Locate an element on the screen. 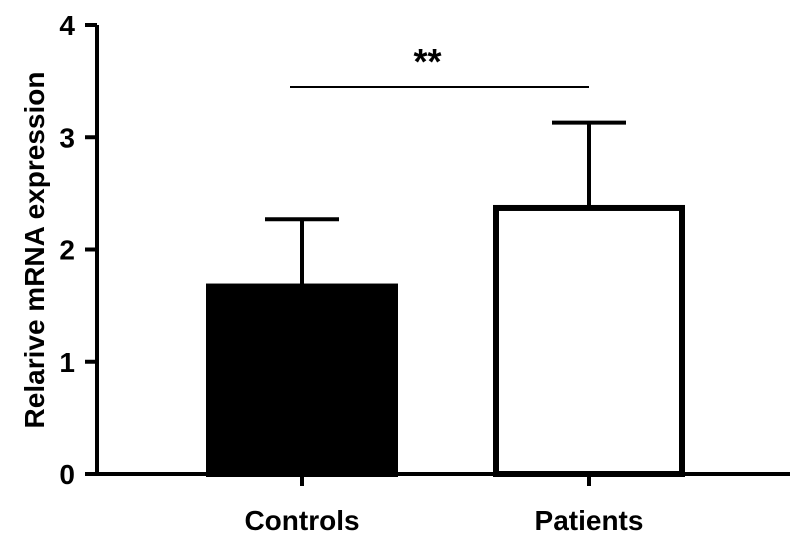 This screenshot has width=791, height=545. y-axis: 0 1 2 3 4 is located at coordinates (79, 250).